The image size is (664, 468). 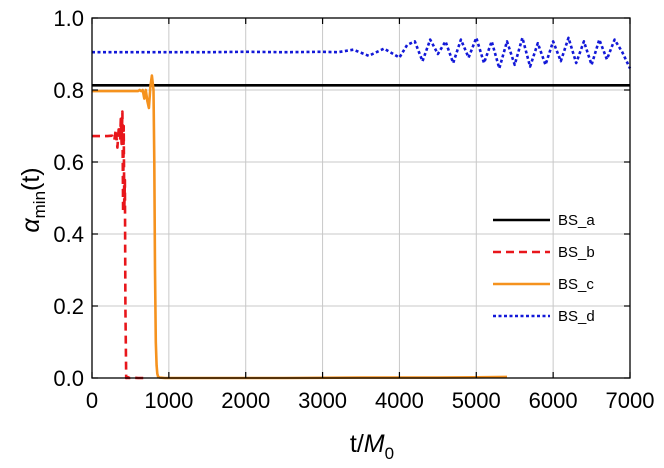 What do you see at coordinates (553, 400) in the screenshot?
I see `x-tick-label: 6000` at bounding box center [553, 400].